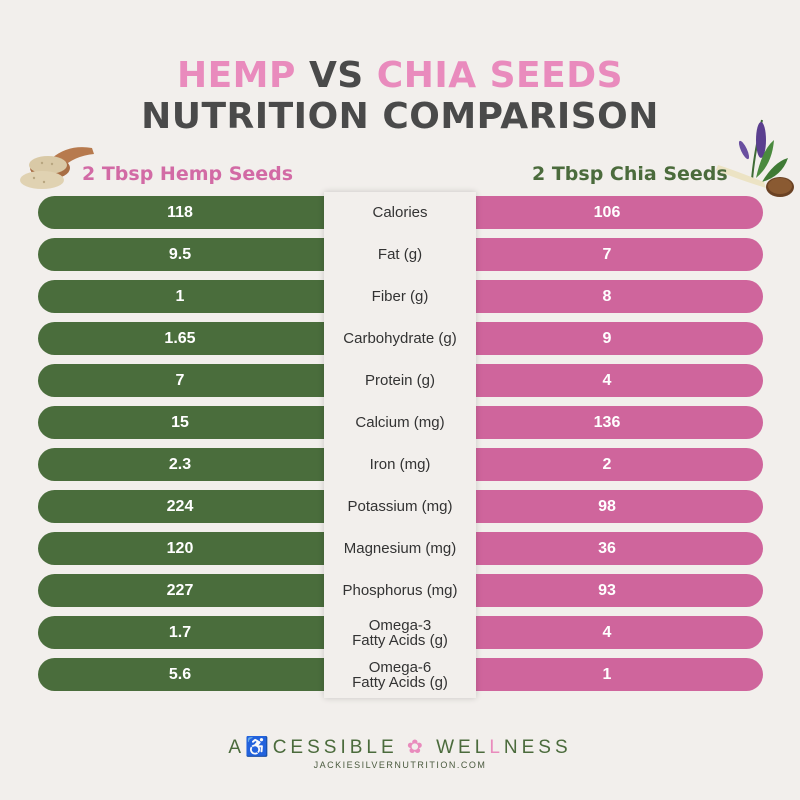  What do you see at coordinates (180, 548) in the screenshot?
I see `hemp-value: 120` at bounding box center [180, 548].